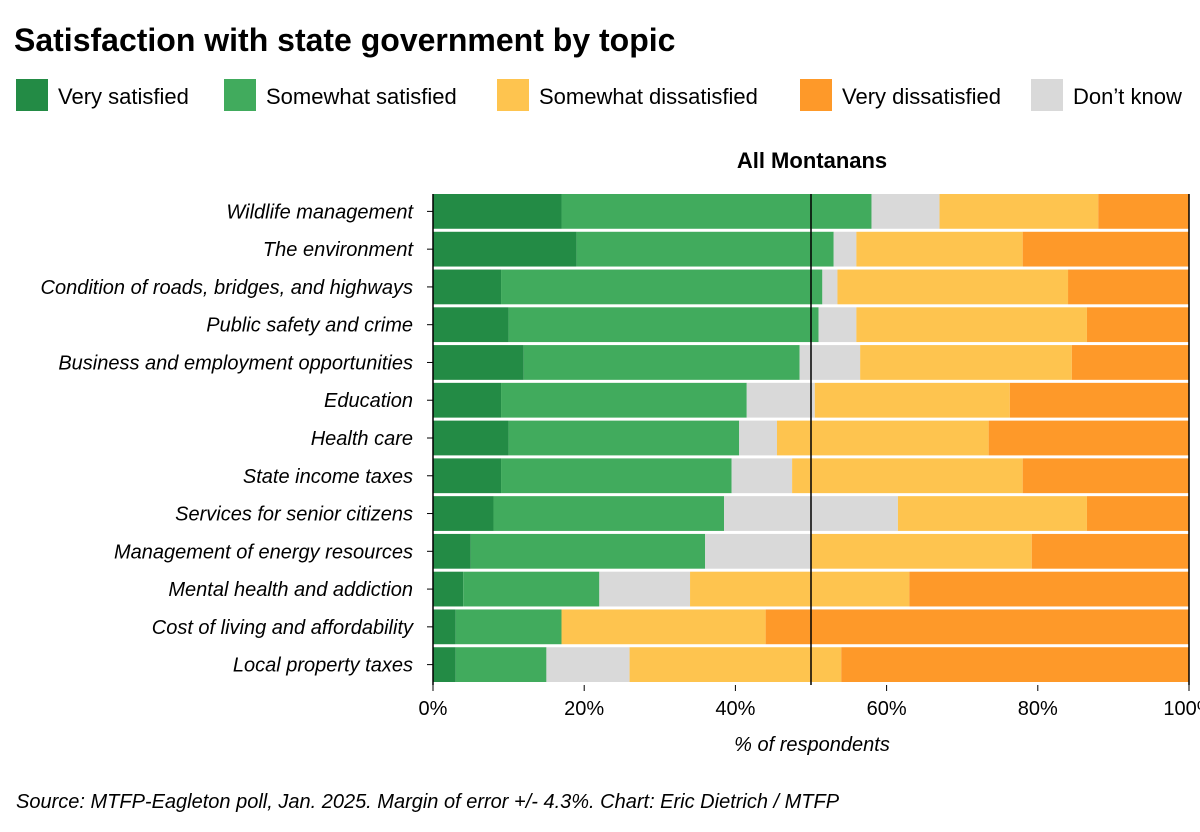 Image resolution: width=1200 pixels, height=832 pixels. What do you see at coordinates (1038, 709) in the screenshot?
I see `x-tick-label-80: 80%` at bounding box center [1038, 709].